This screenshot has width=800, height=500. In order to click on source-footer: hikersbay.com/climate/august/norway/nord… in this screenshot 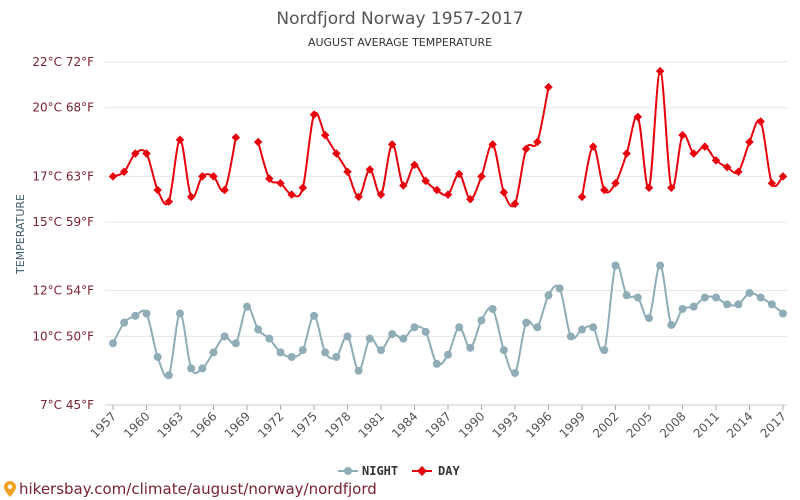, I will do `click(190, 489)`.